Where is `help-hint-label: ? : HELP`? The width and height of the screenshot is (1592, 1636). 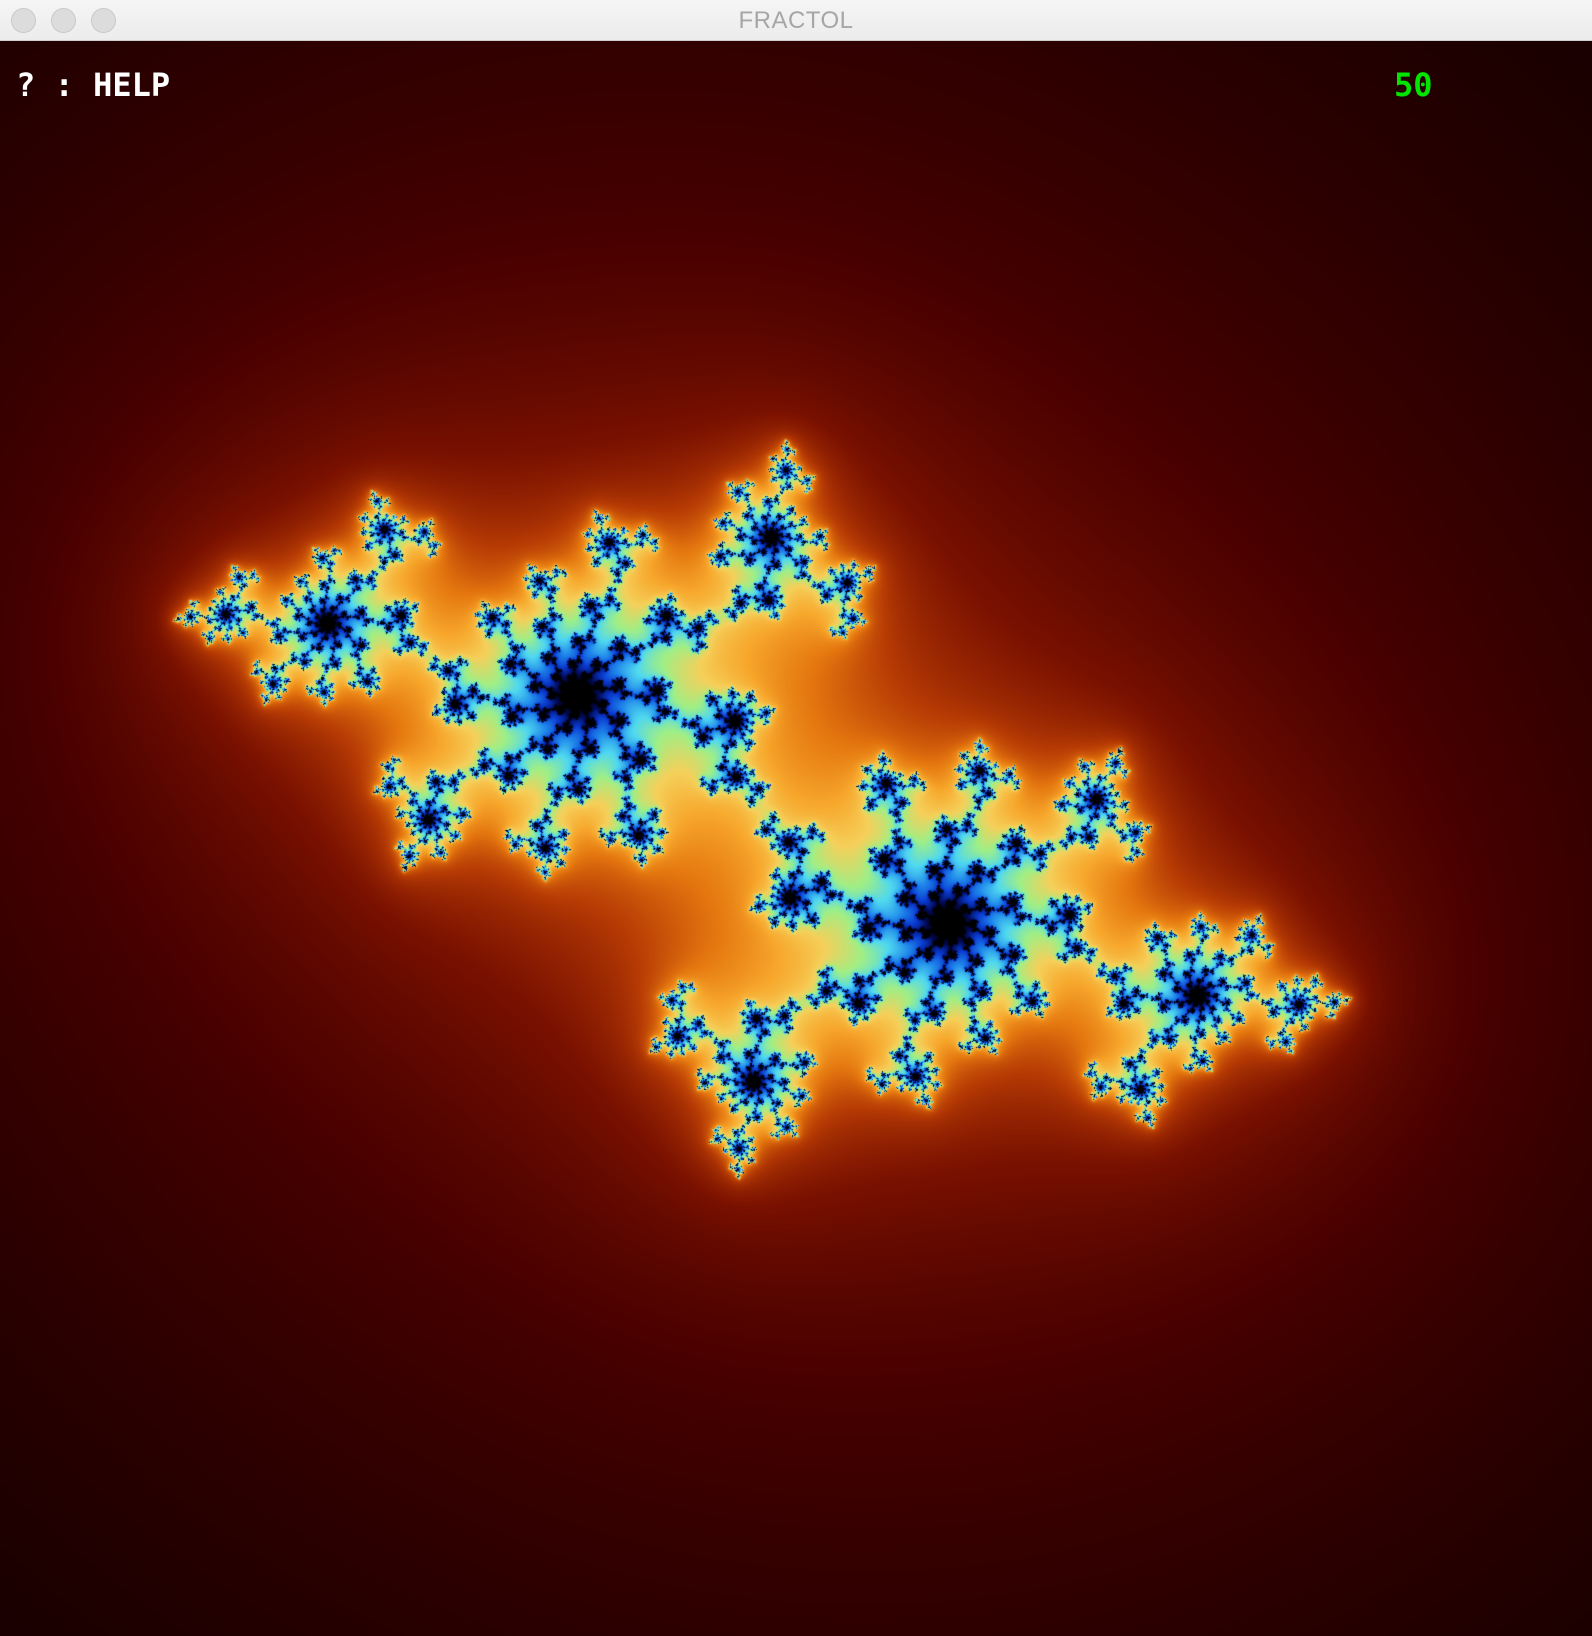
help-hint-label: ? : HELP is located at coordinates (93, 85).